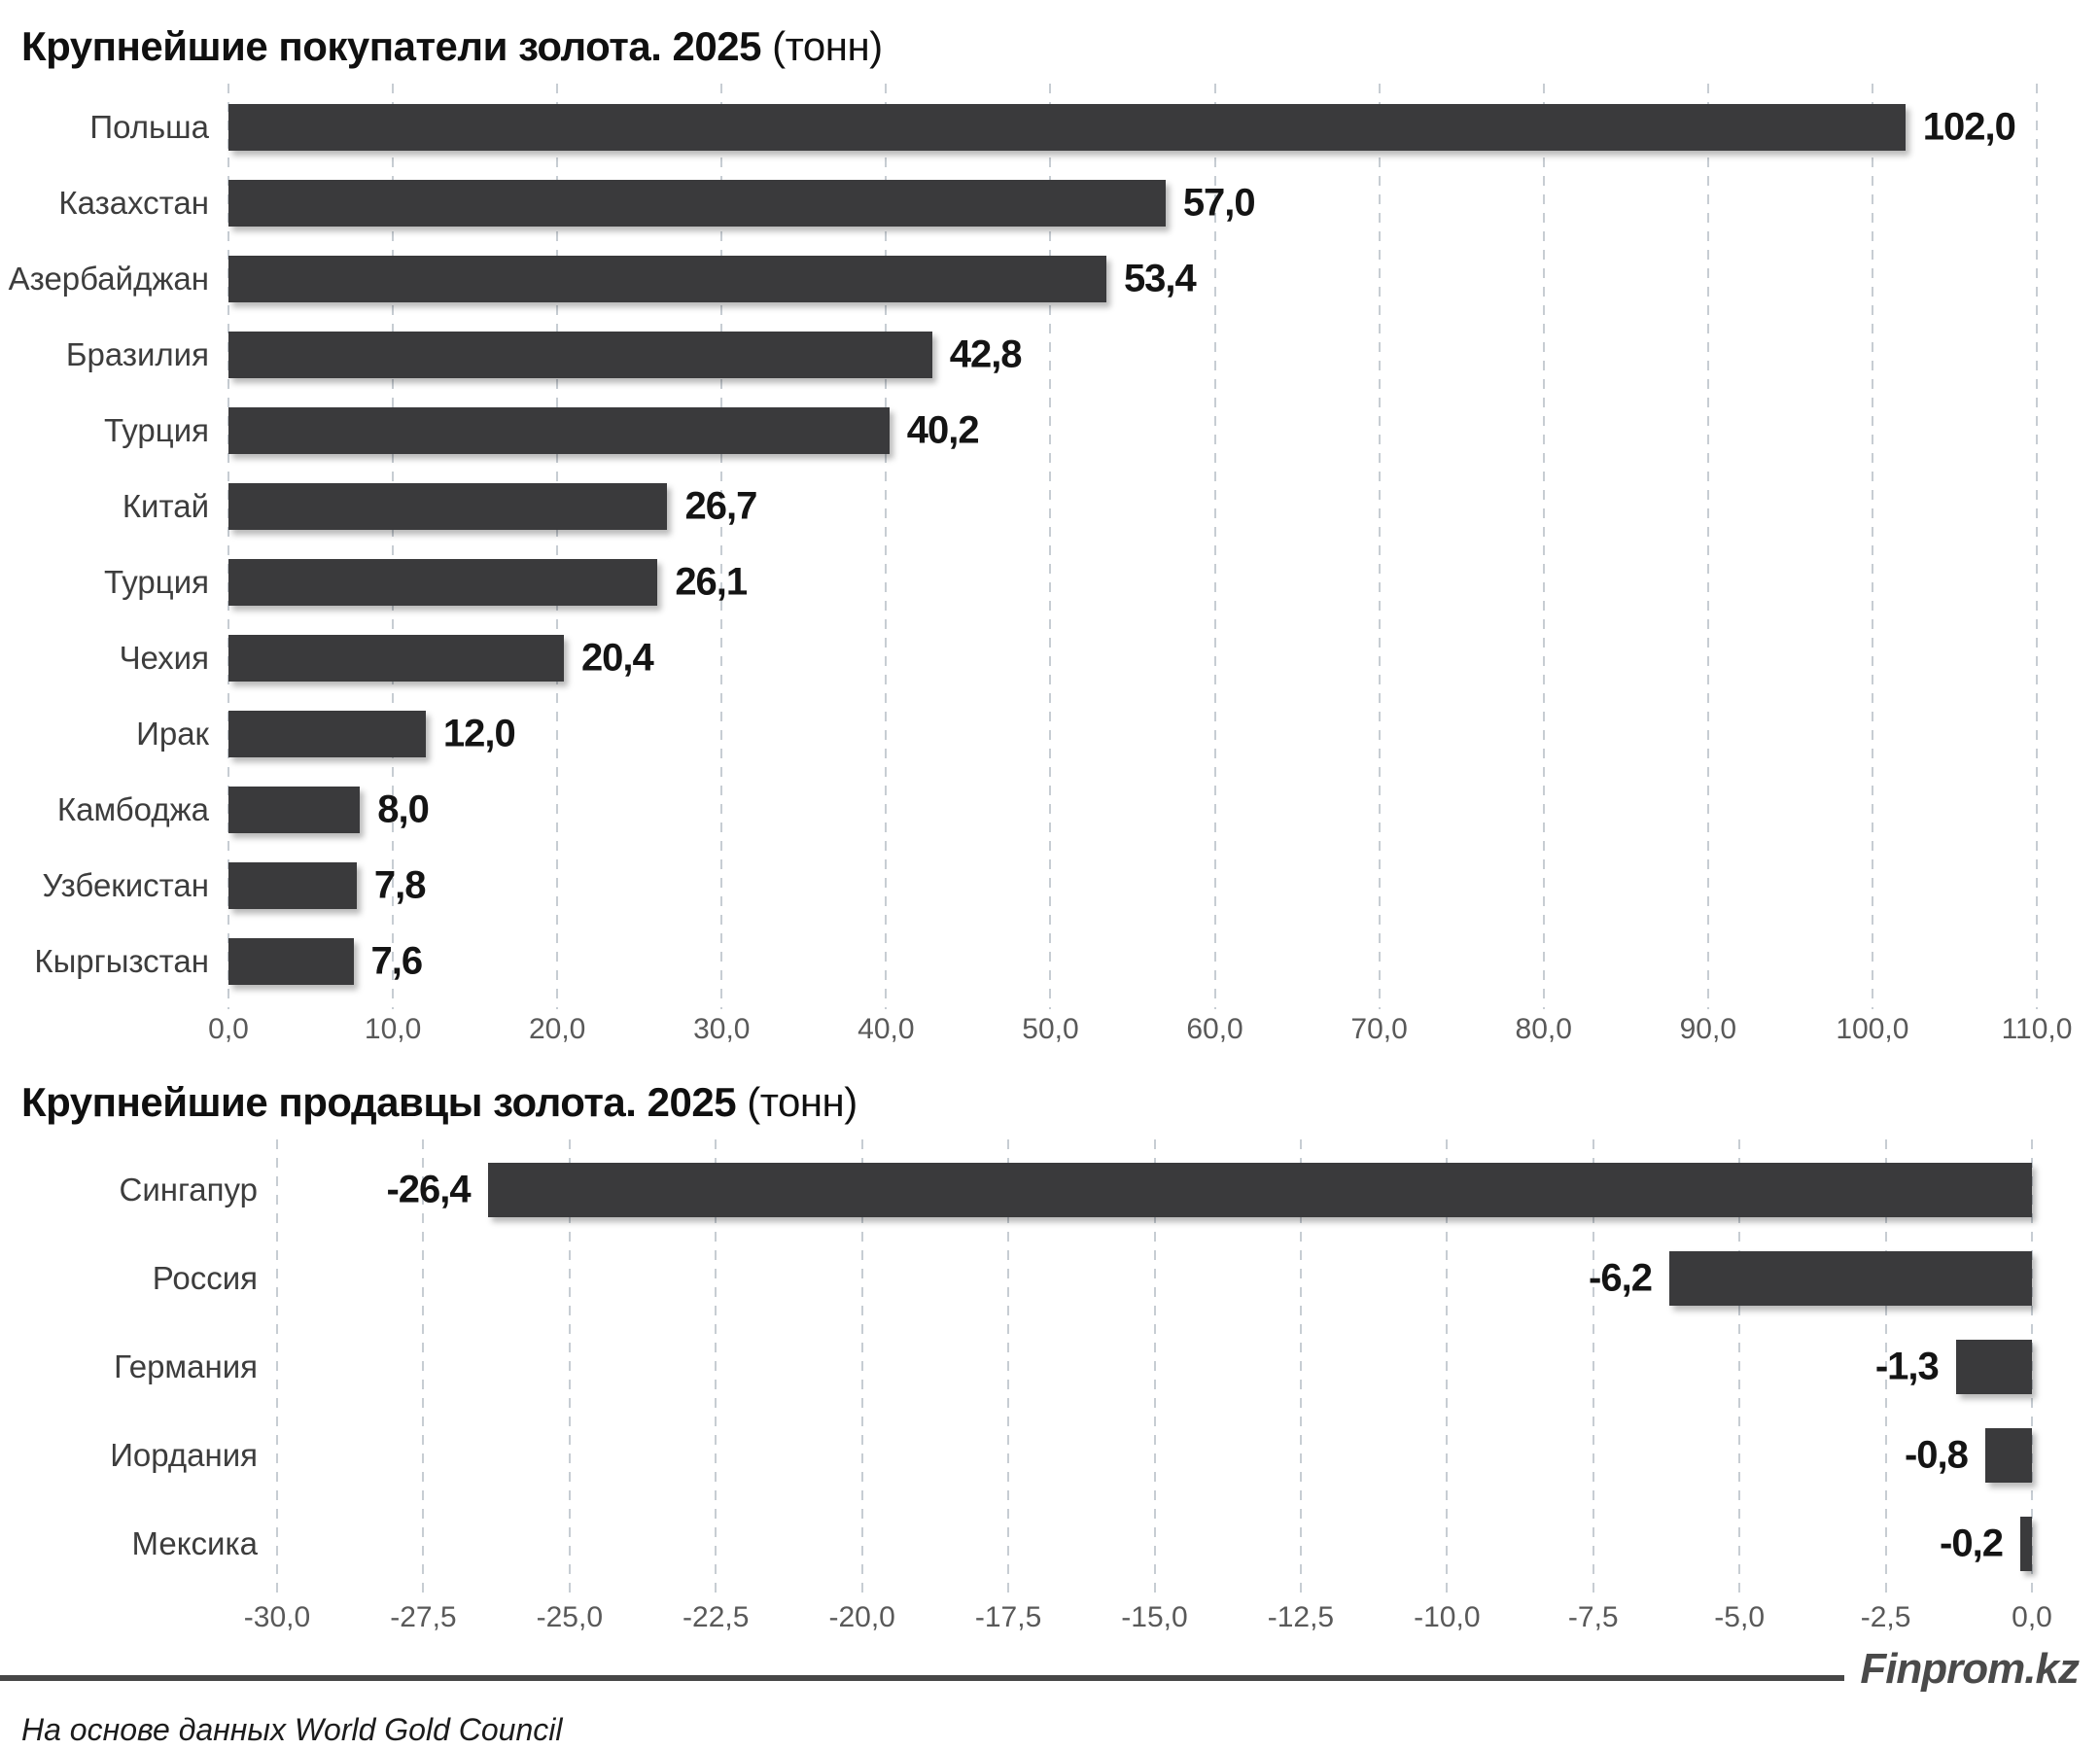  Describe the element at coordinates (391, 46) in the screenshot. I see `buyers-title-text: Крупнейшие покупатели золота. 2025` at that location.